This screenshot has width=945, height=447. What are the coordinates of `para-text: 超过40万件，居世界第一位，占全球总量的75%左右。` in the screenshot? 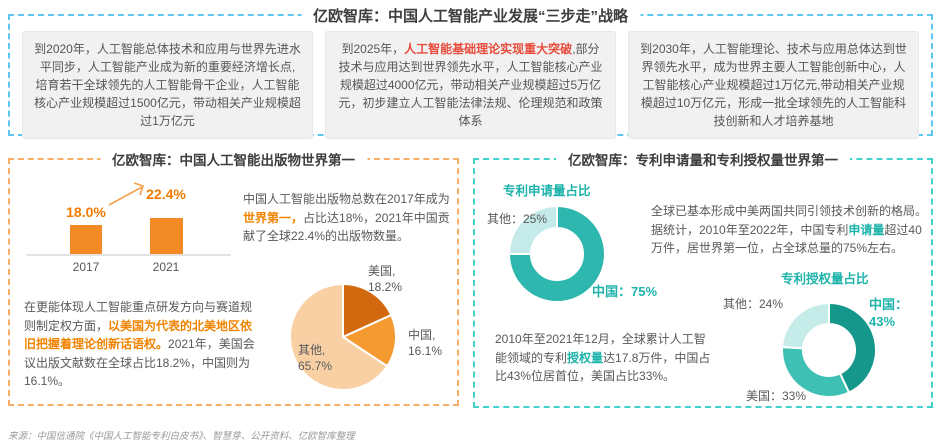 It's located at (786, 239).